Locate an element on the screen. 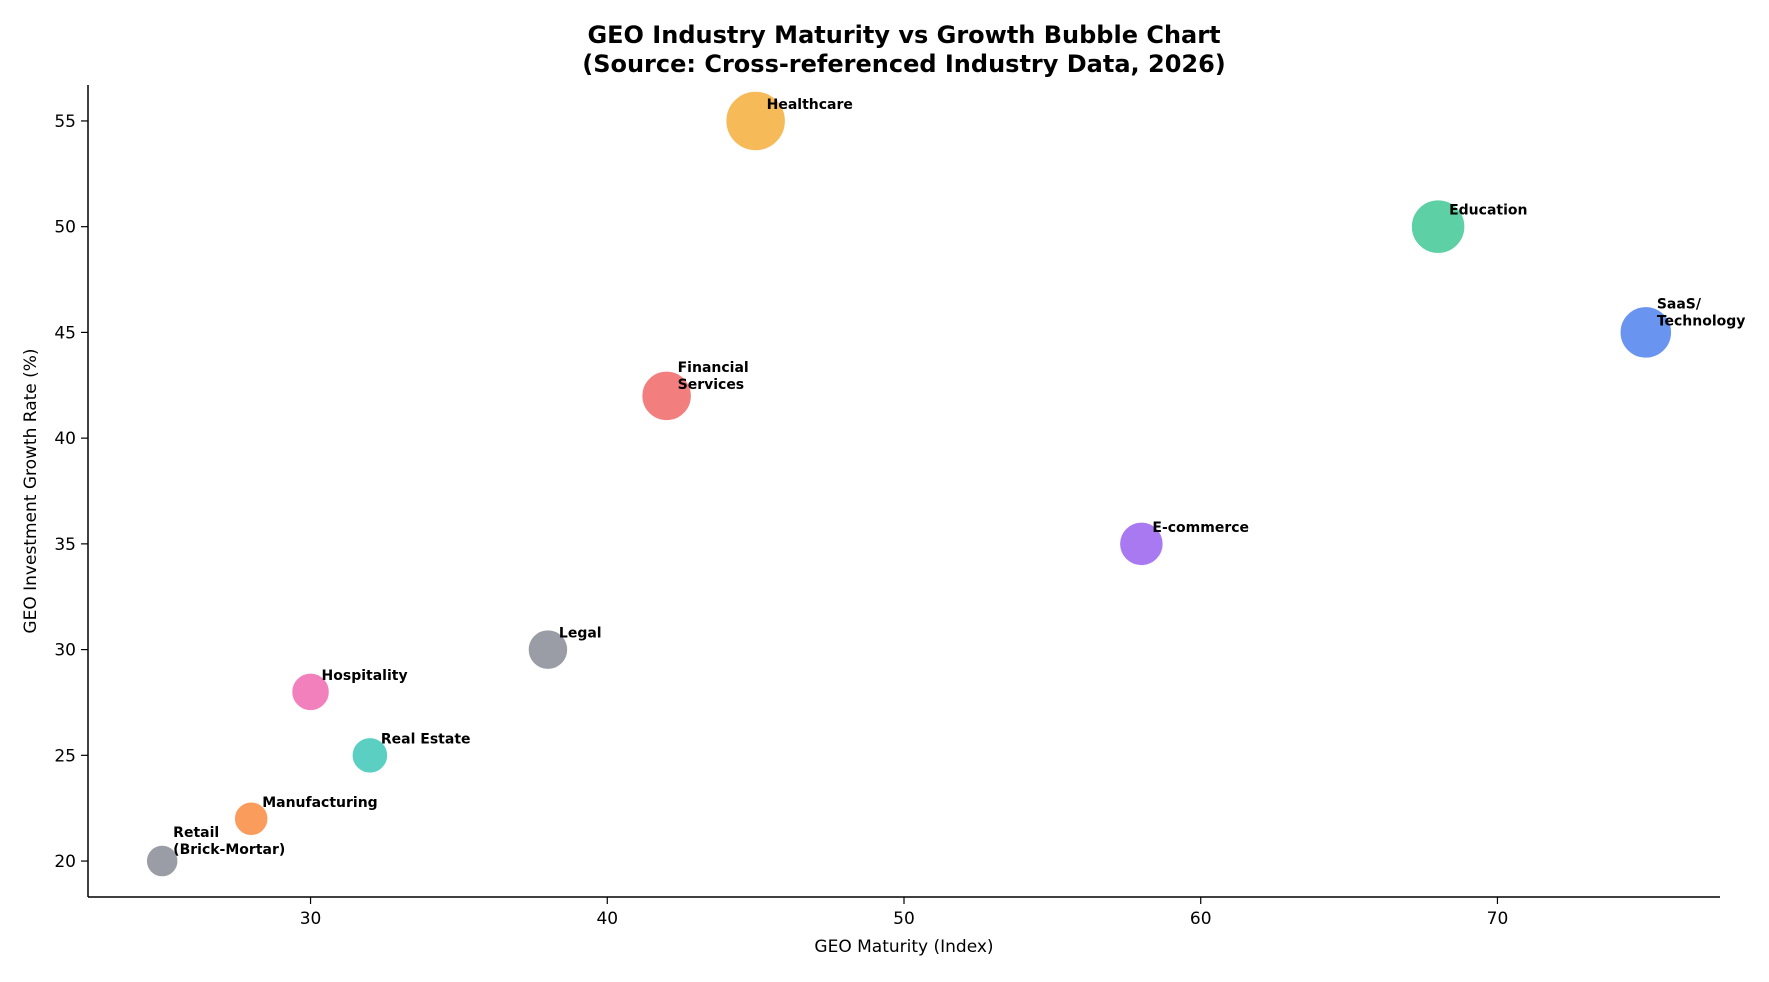  x-tick-label-70: 70 is located at coordinates (1498, 919).